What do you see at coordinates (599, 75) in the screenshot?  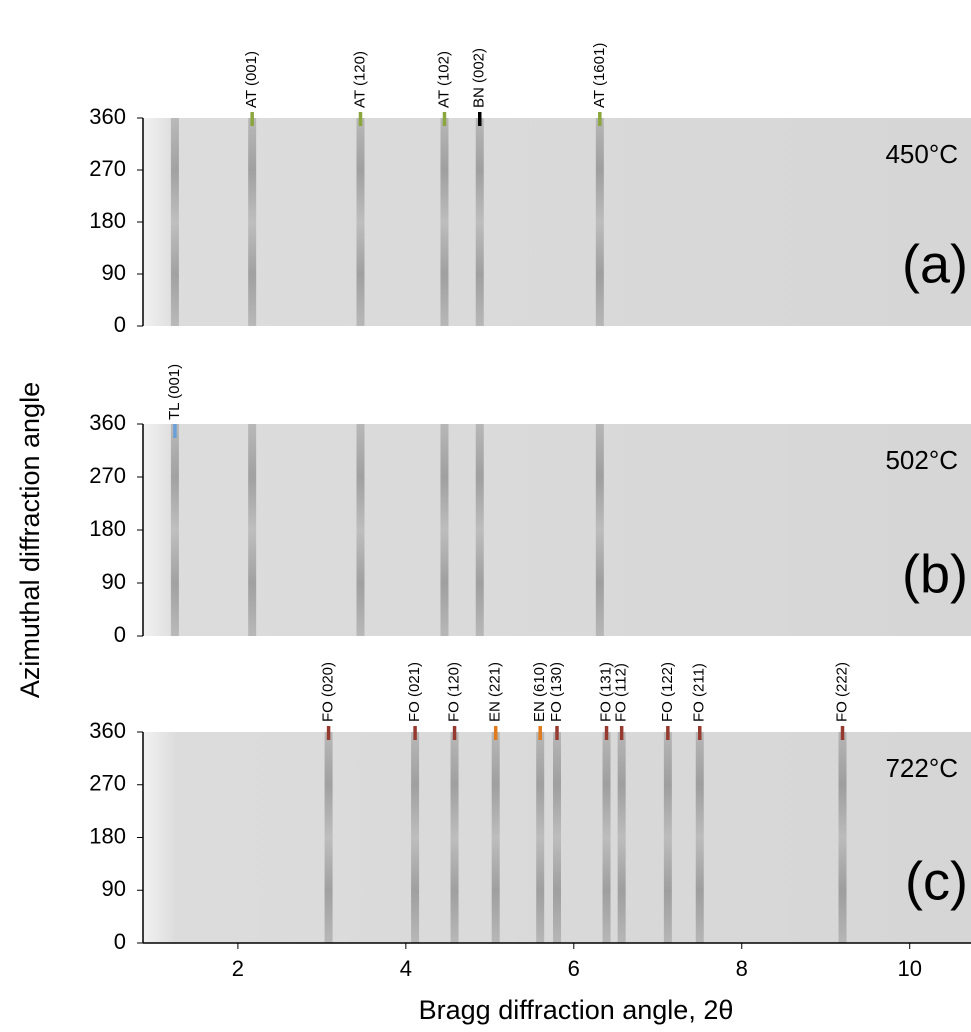 I see `peak-label: AT (1601)` at bounding box center [599, 75].